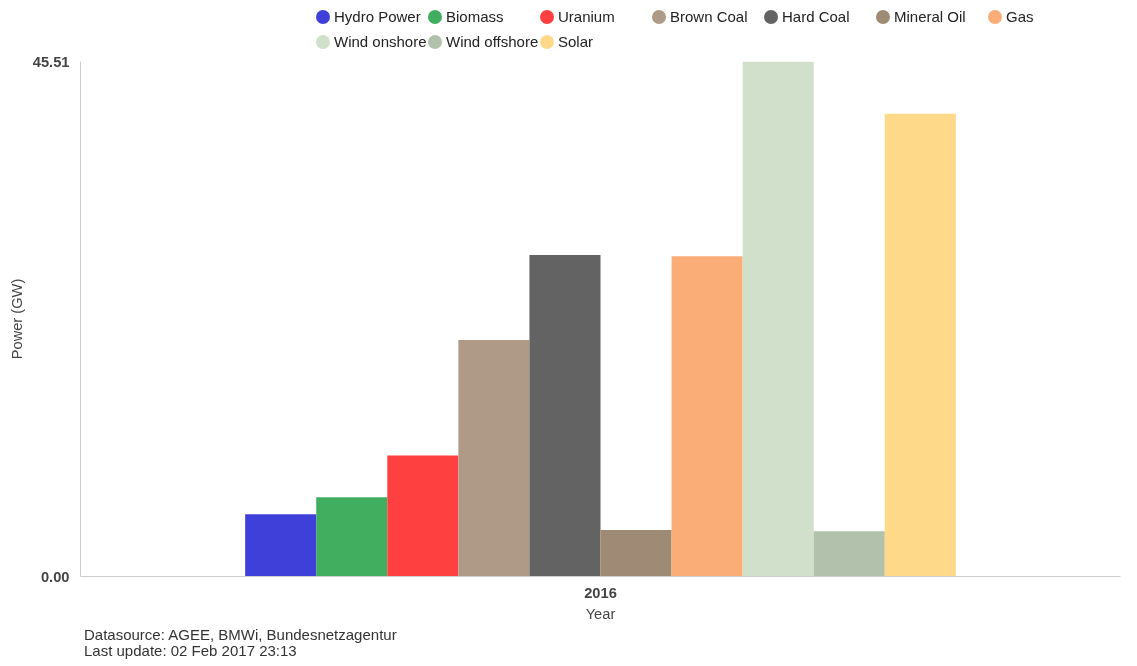 Image resolution: width=1137 pixels, height=666 pixels. What do you see at coordinates (190, 651) in the screenshot?
I see `text: Last update: 02 Feb 2017 23:13` at bounding box center [190, 651].